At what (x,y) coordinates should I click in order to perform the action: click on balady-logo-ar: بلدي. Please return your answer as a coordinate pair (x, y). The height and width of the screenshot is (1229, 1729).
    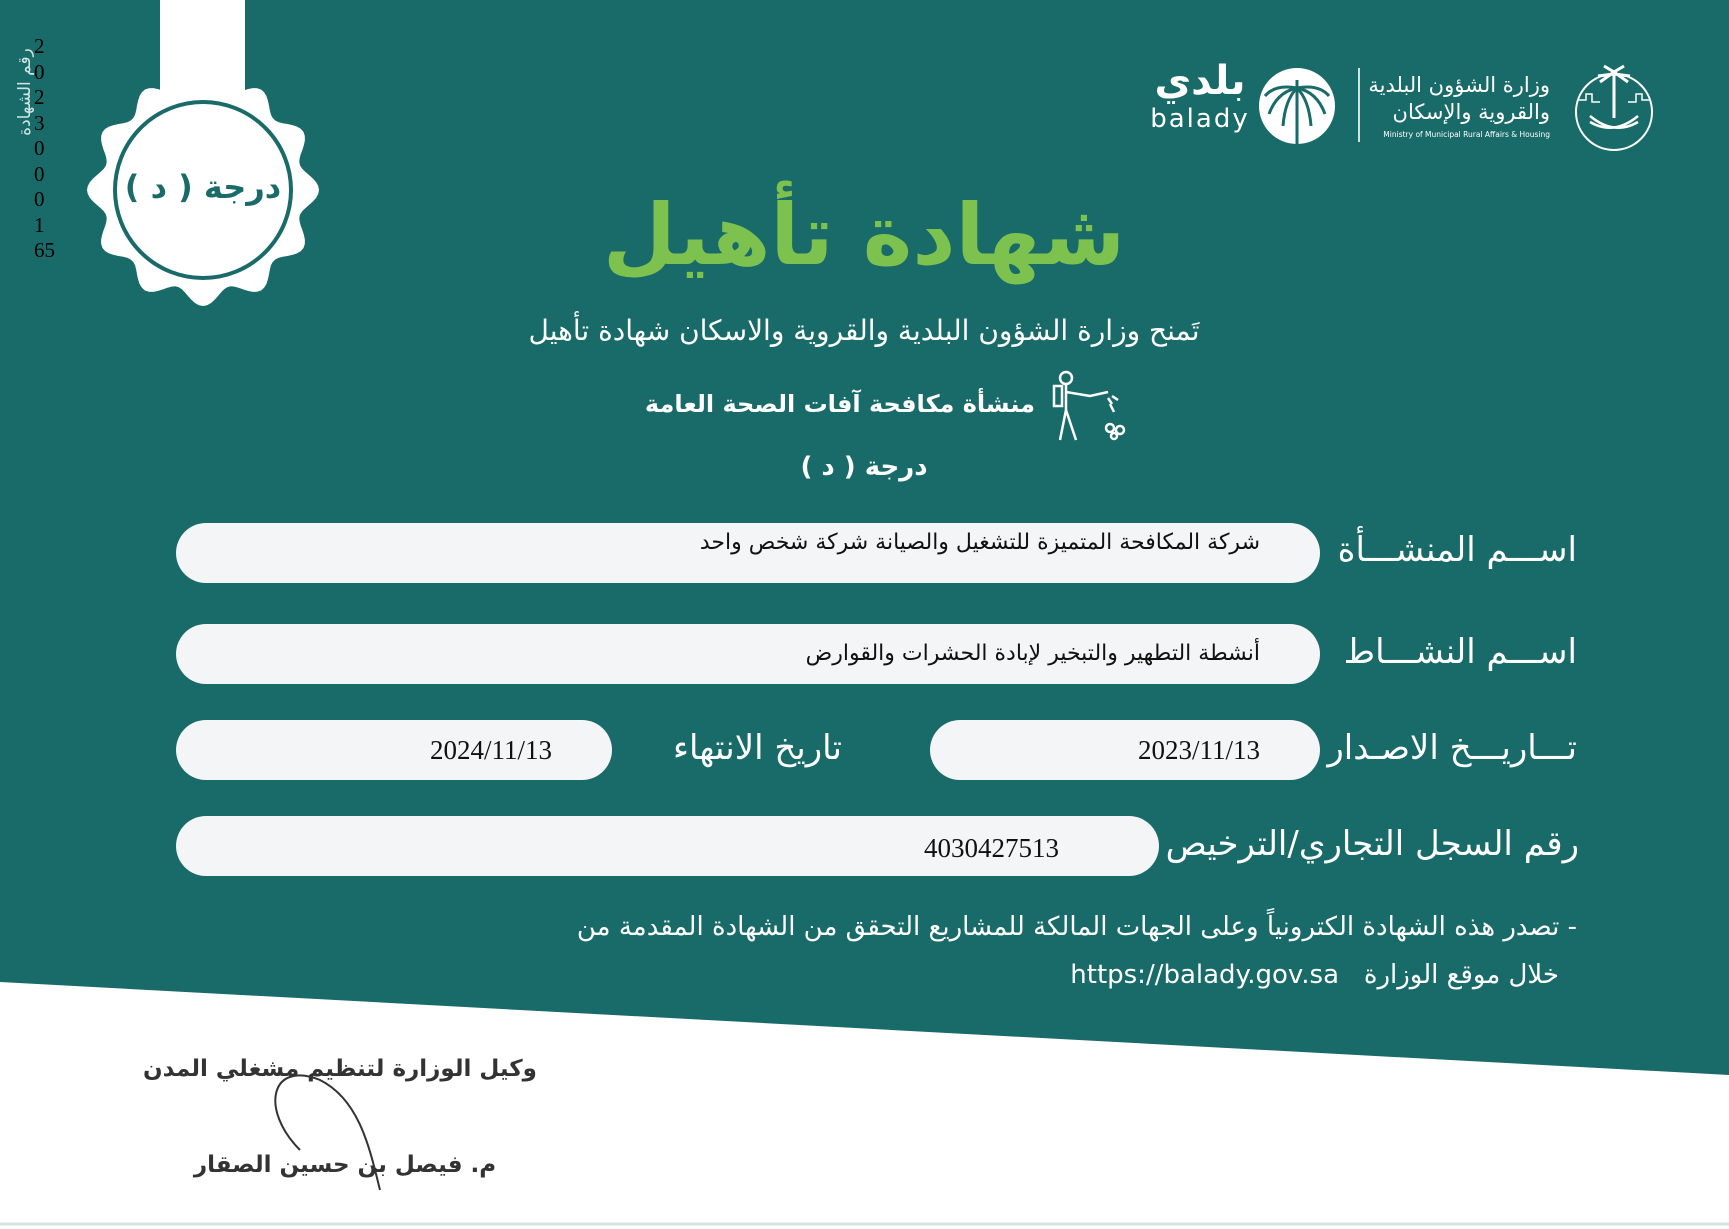
    Looking at the image, I should click on (1200, 81).